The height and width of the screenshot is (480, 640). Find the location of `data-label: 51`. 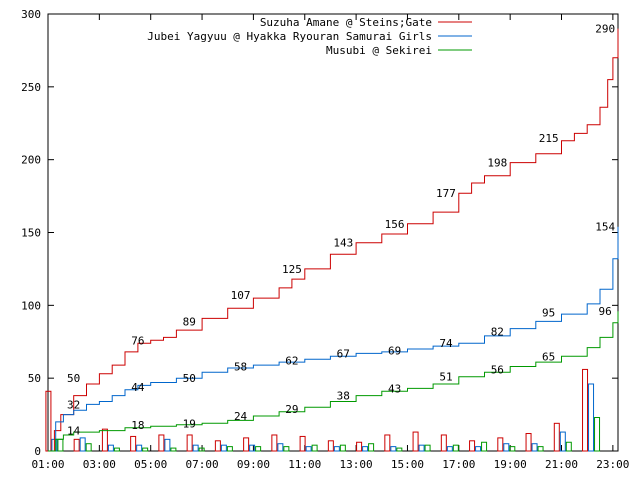

data-label: 51 is located at coordinates (445, 377).